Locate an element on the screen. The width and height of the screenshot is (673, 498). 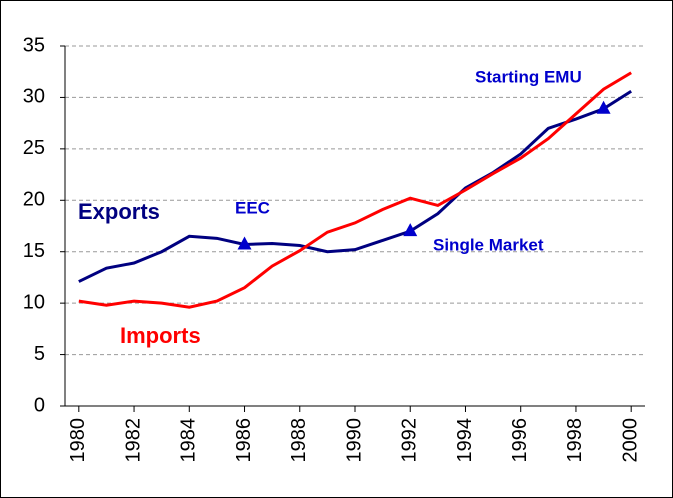
series-label: Imports is located at coordinates (160, 335).